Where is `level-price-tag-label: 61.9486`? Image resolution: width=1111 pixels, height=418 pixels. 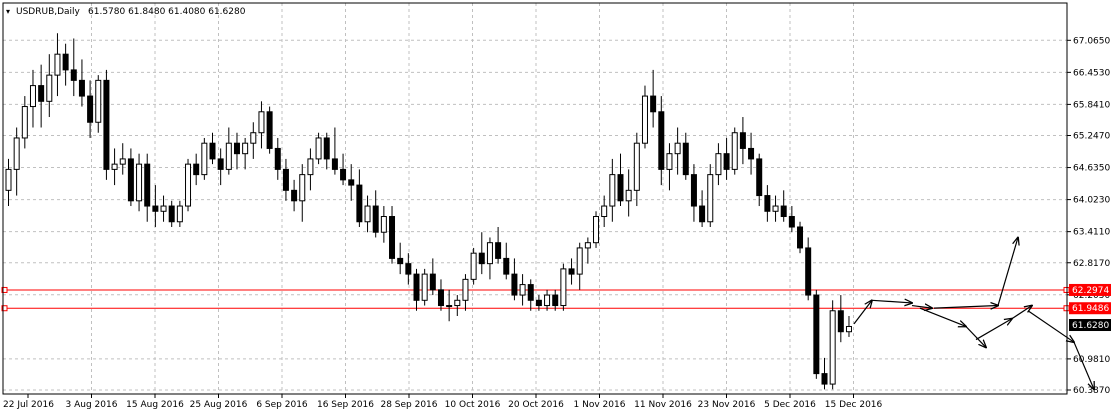 level-price-tag-label: 61.9486 is located at coordinates (1090, 309).